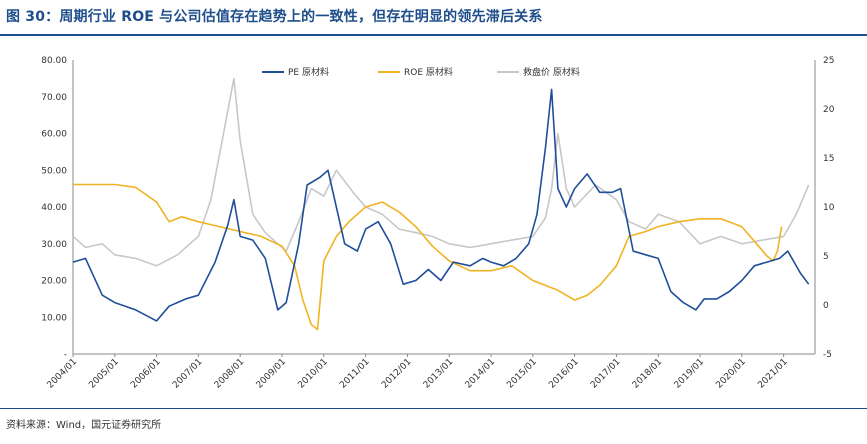 The width and height of the screenshot is (867, 444). I want to click on x-tick-label: 2012/01, so click(397, 374).